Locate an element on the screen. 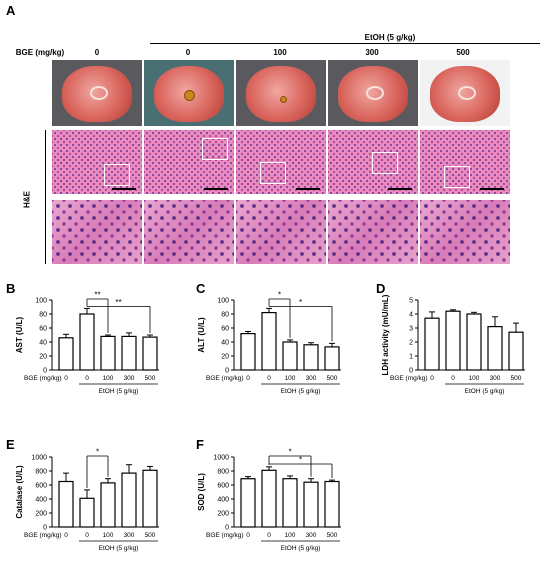  y-axis-label: SOD (U/L) is located at coordinates (201, 492).